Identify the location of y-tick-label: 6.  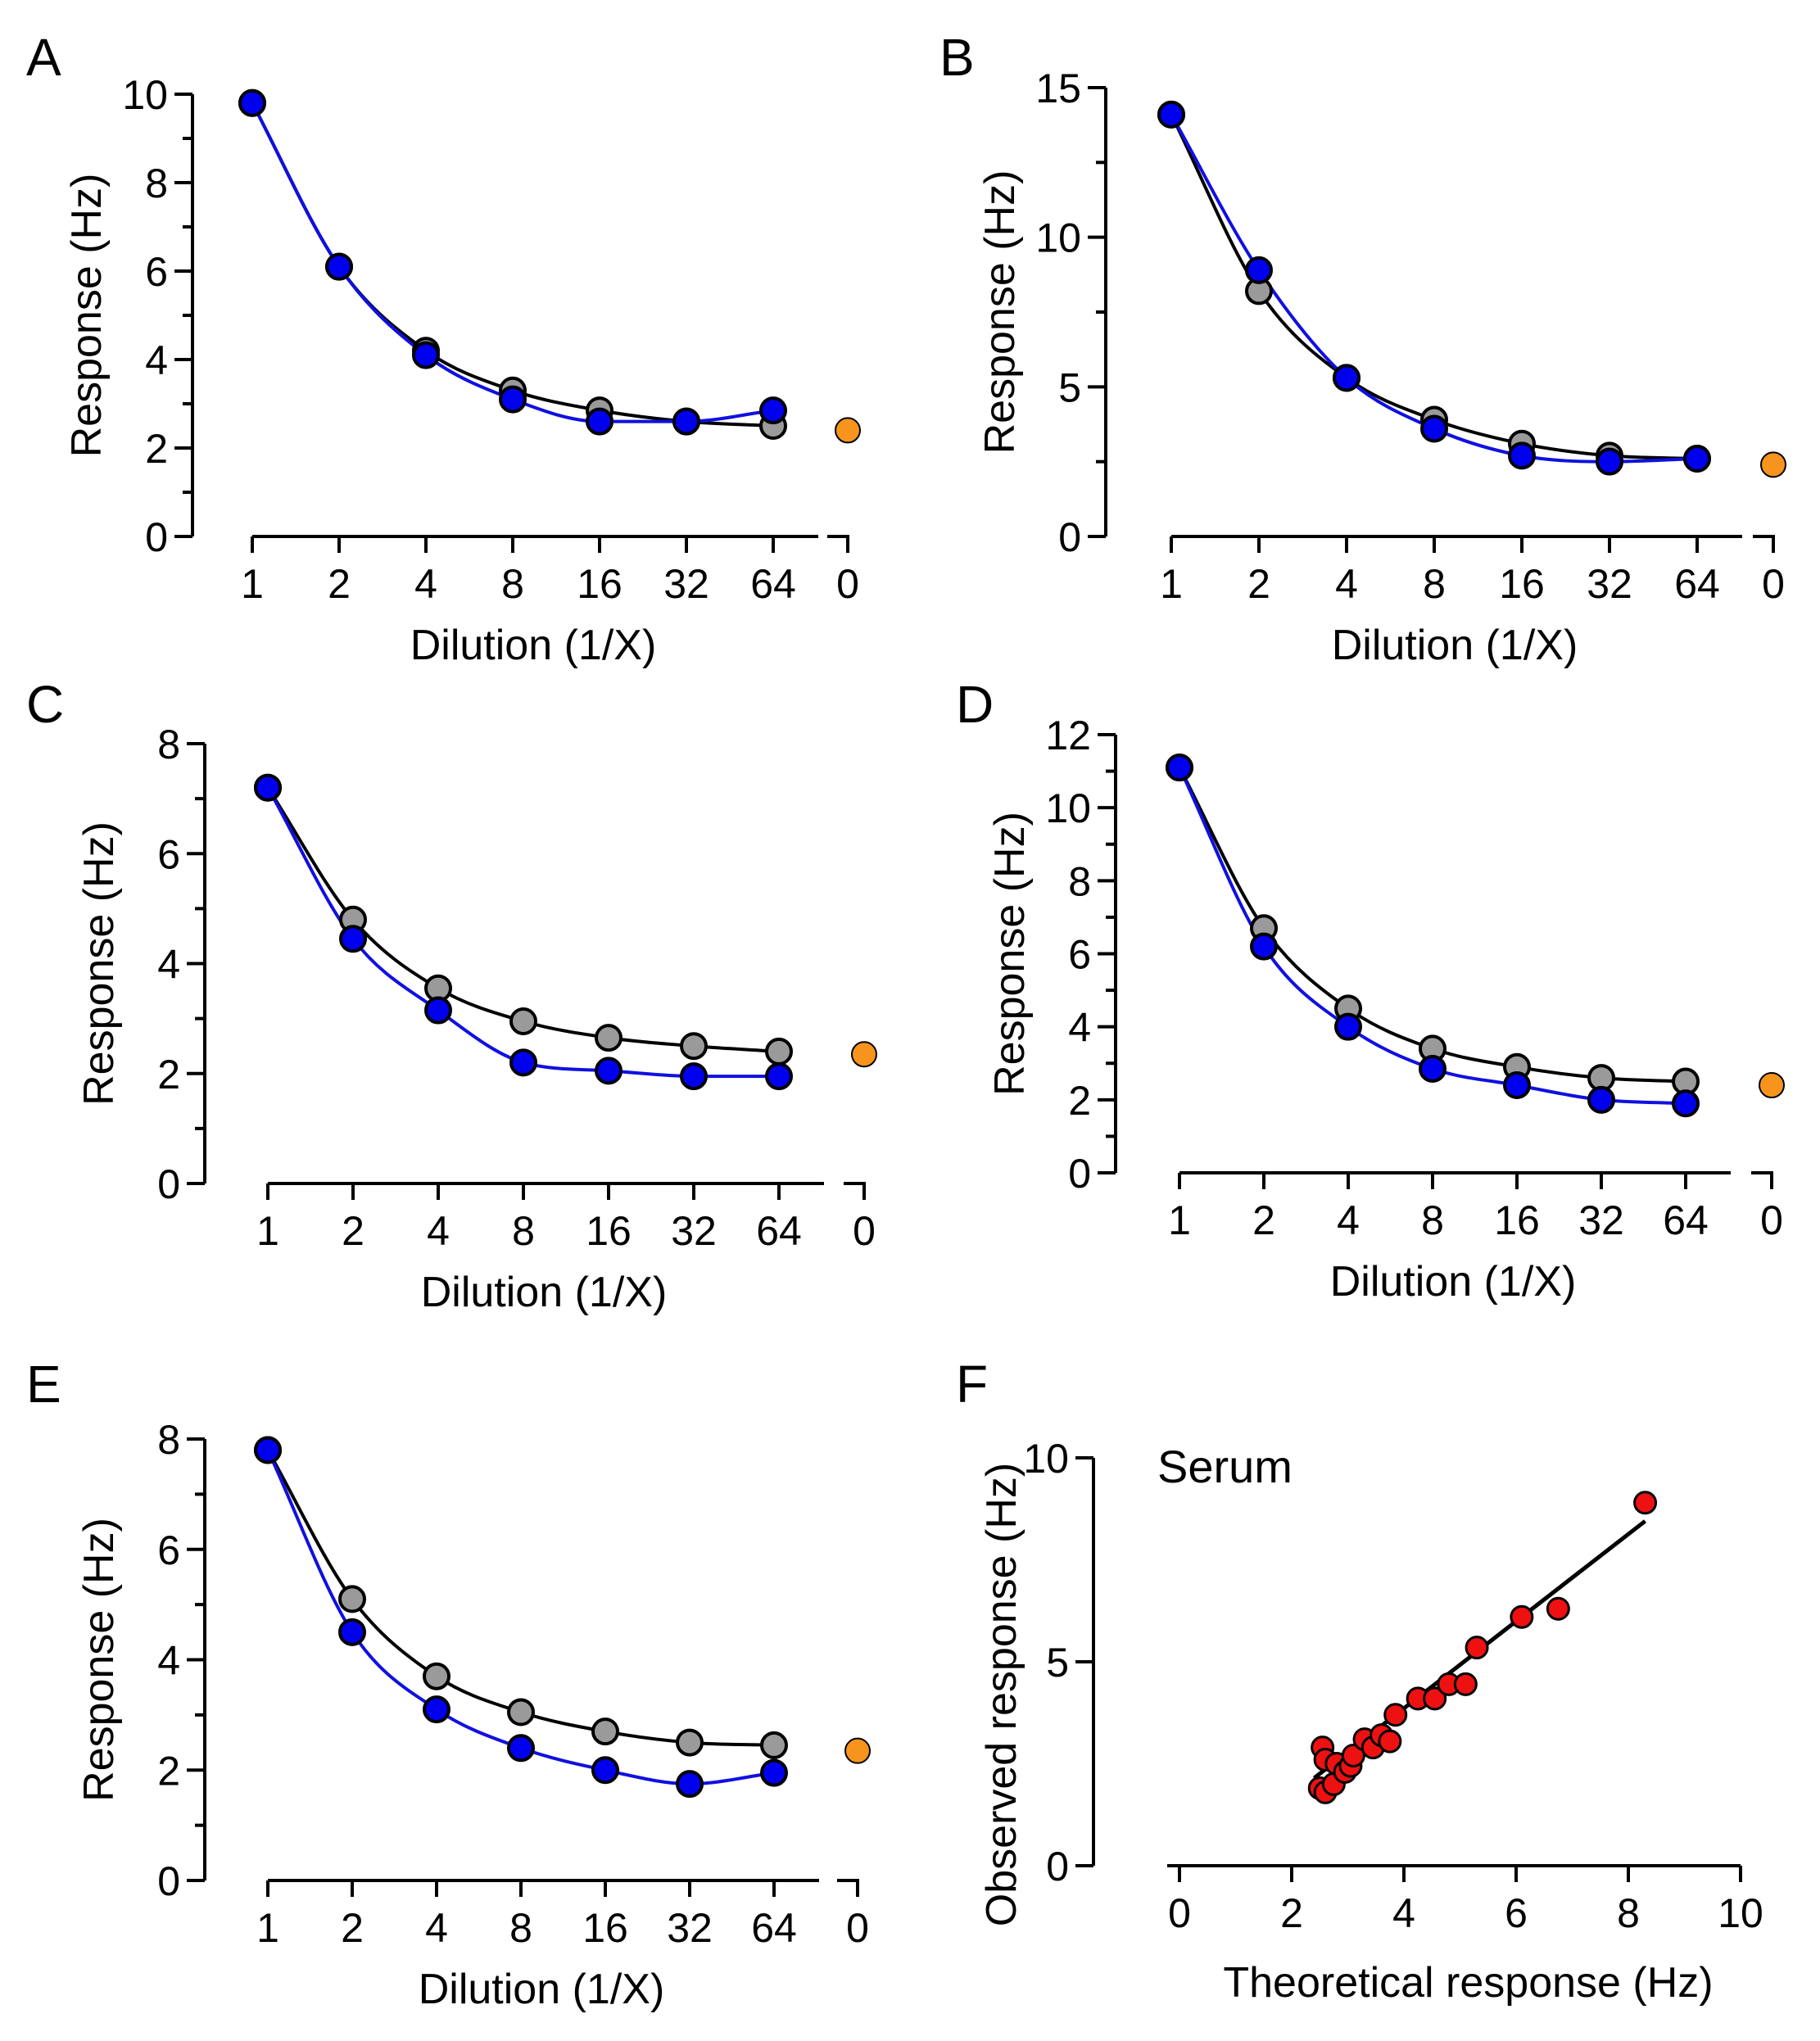
(168, 854).